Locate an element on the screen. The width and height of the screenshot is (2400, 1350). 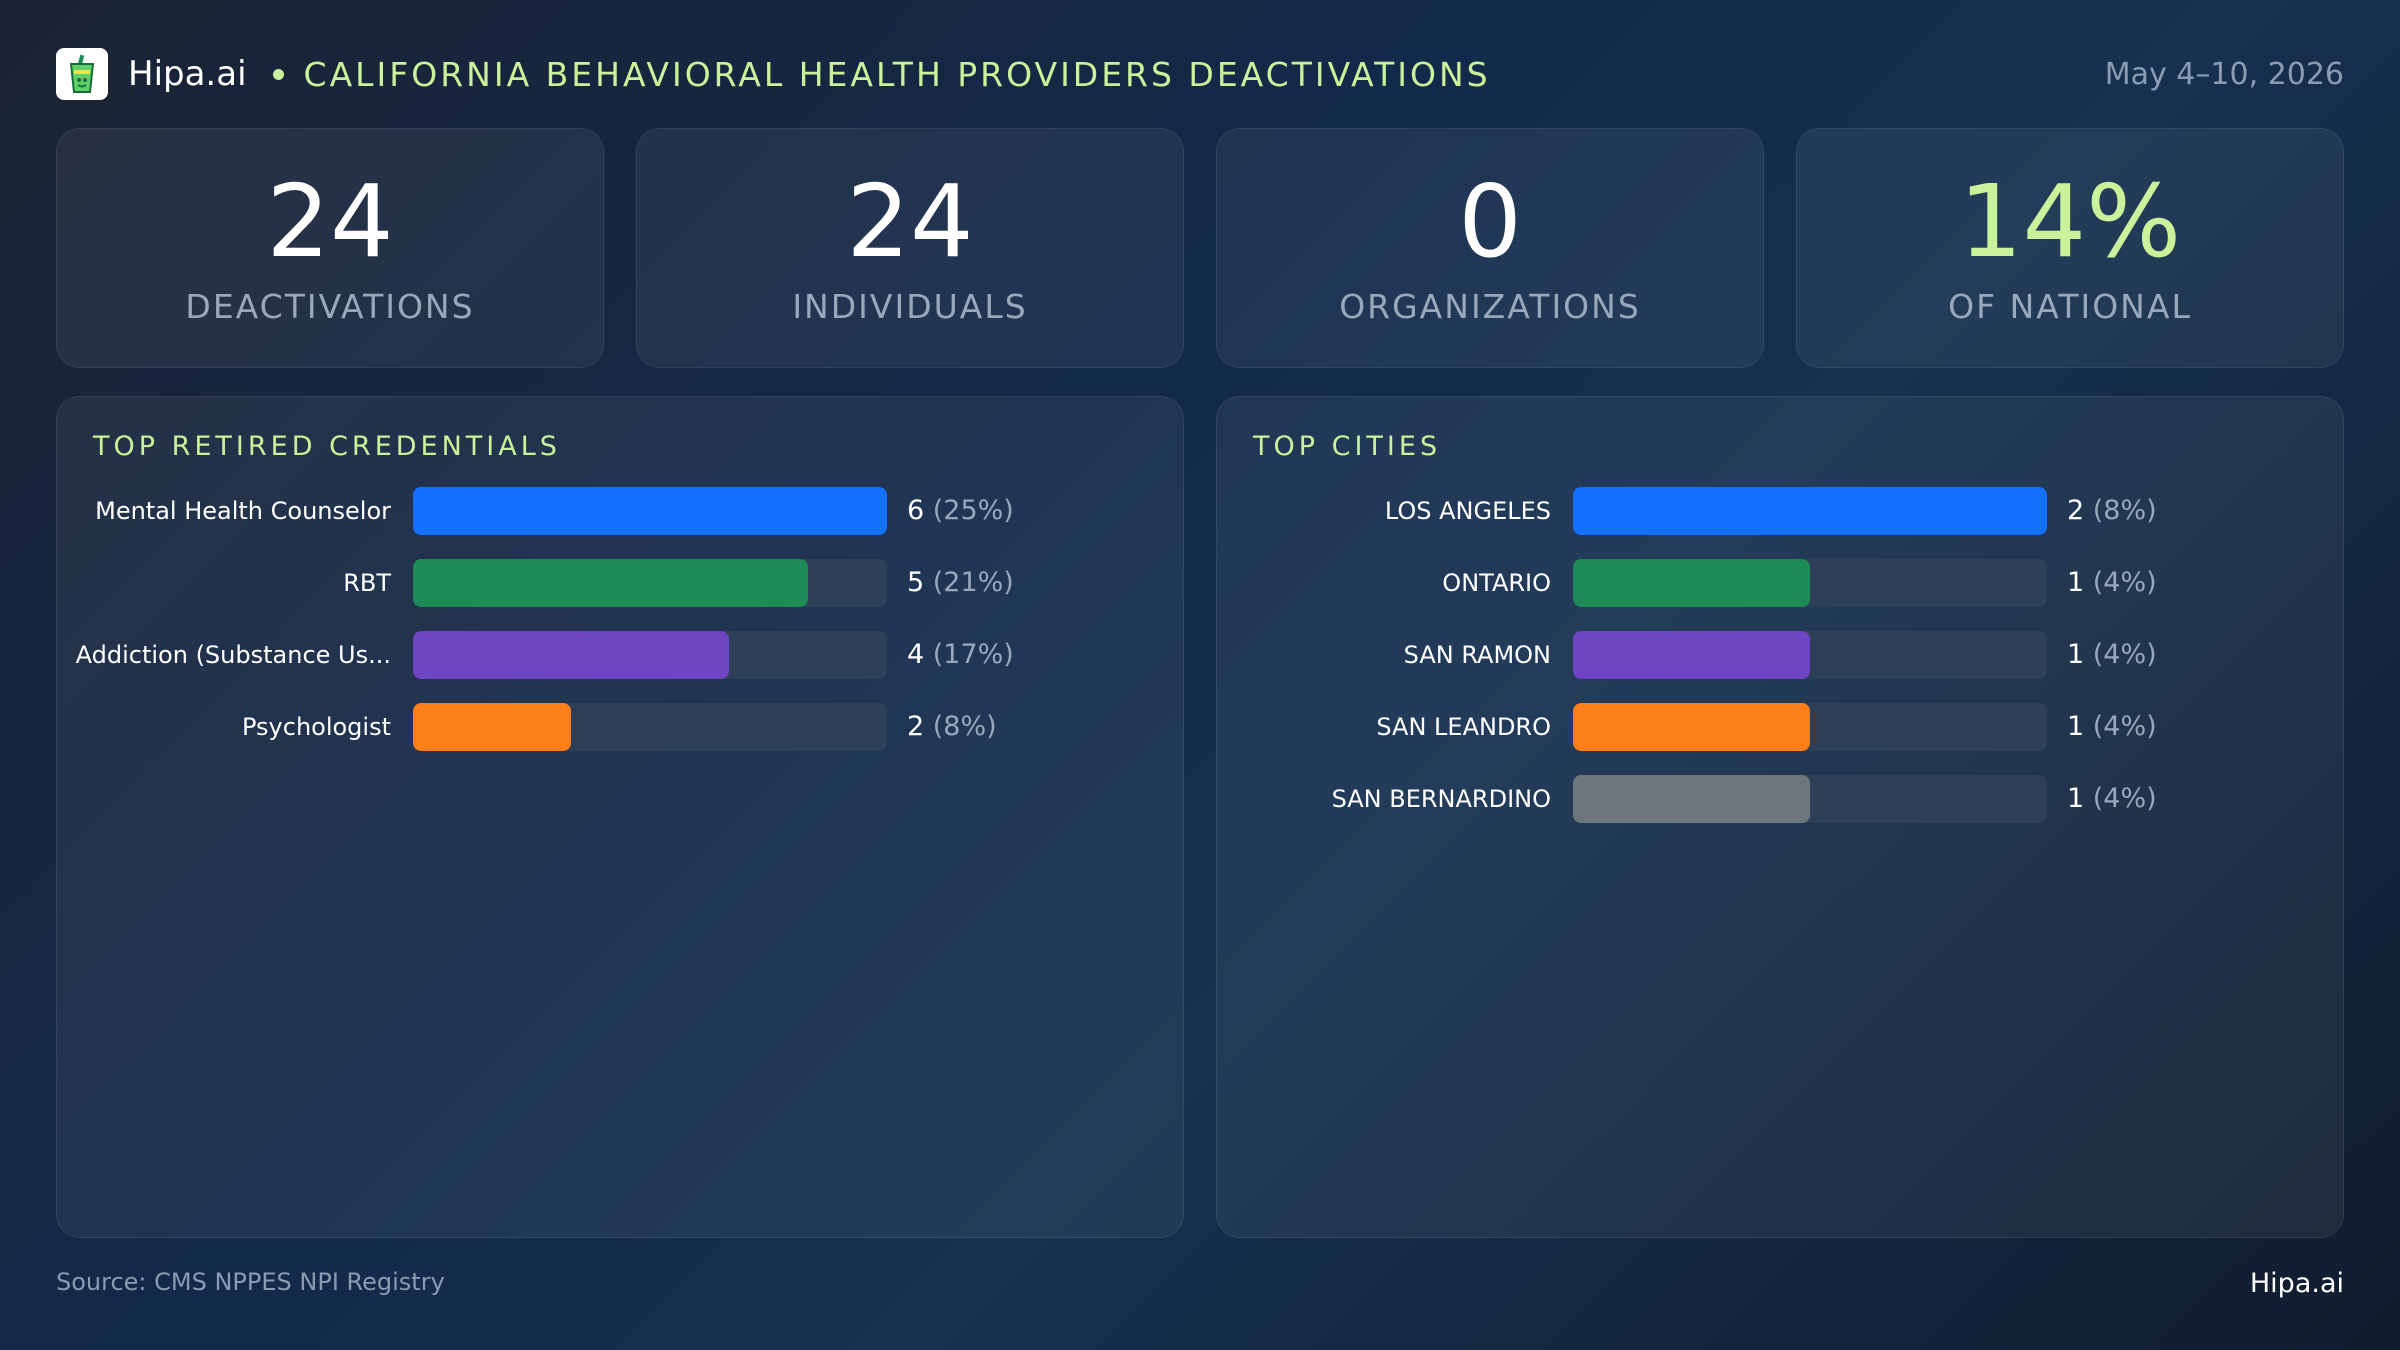
bar-row: LOS ANGELES 2 (8%) is located at coordinates (1780, 511).